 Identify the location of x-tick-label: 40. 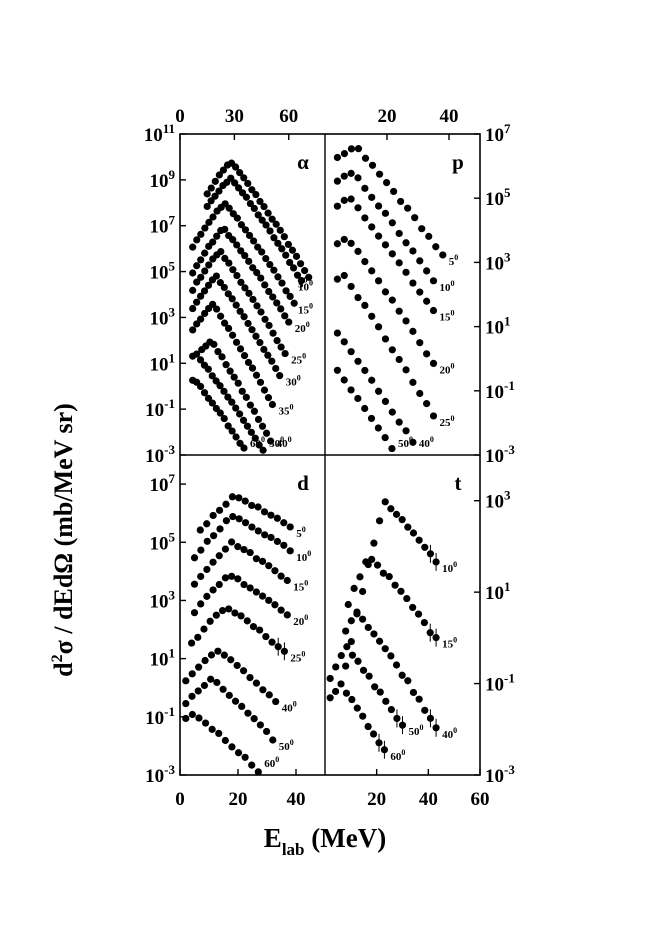
(428, 799).